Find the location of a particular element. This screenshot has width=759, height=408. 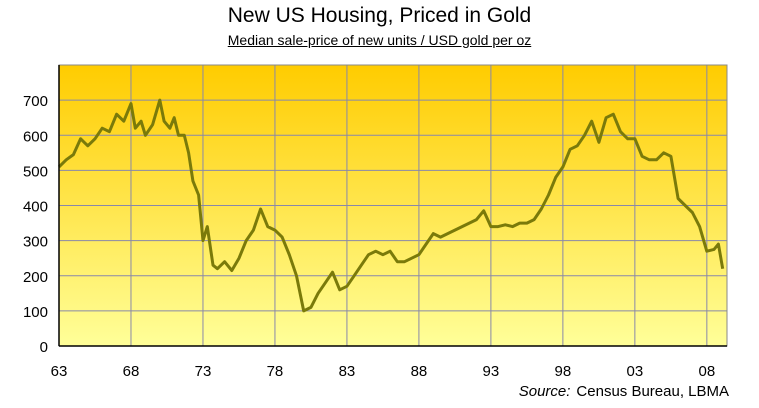

x-tick-label: 08 is located at coordinates (707, 371).